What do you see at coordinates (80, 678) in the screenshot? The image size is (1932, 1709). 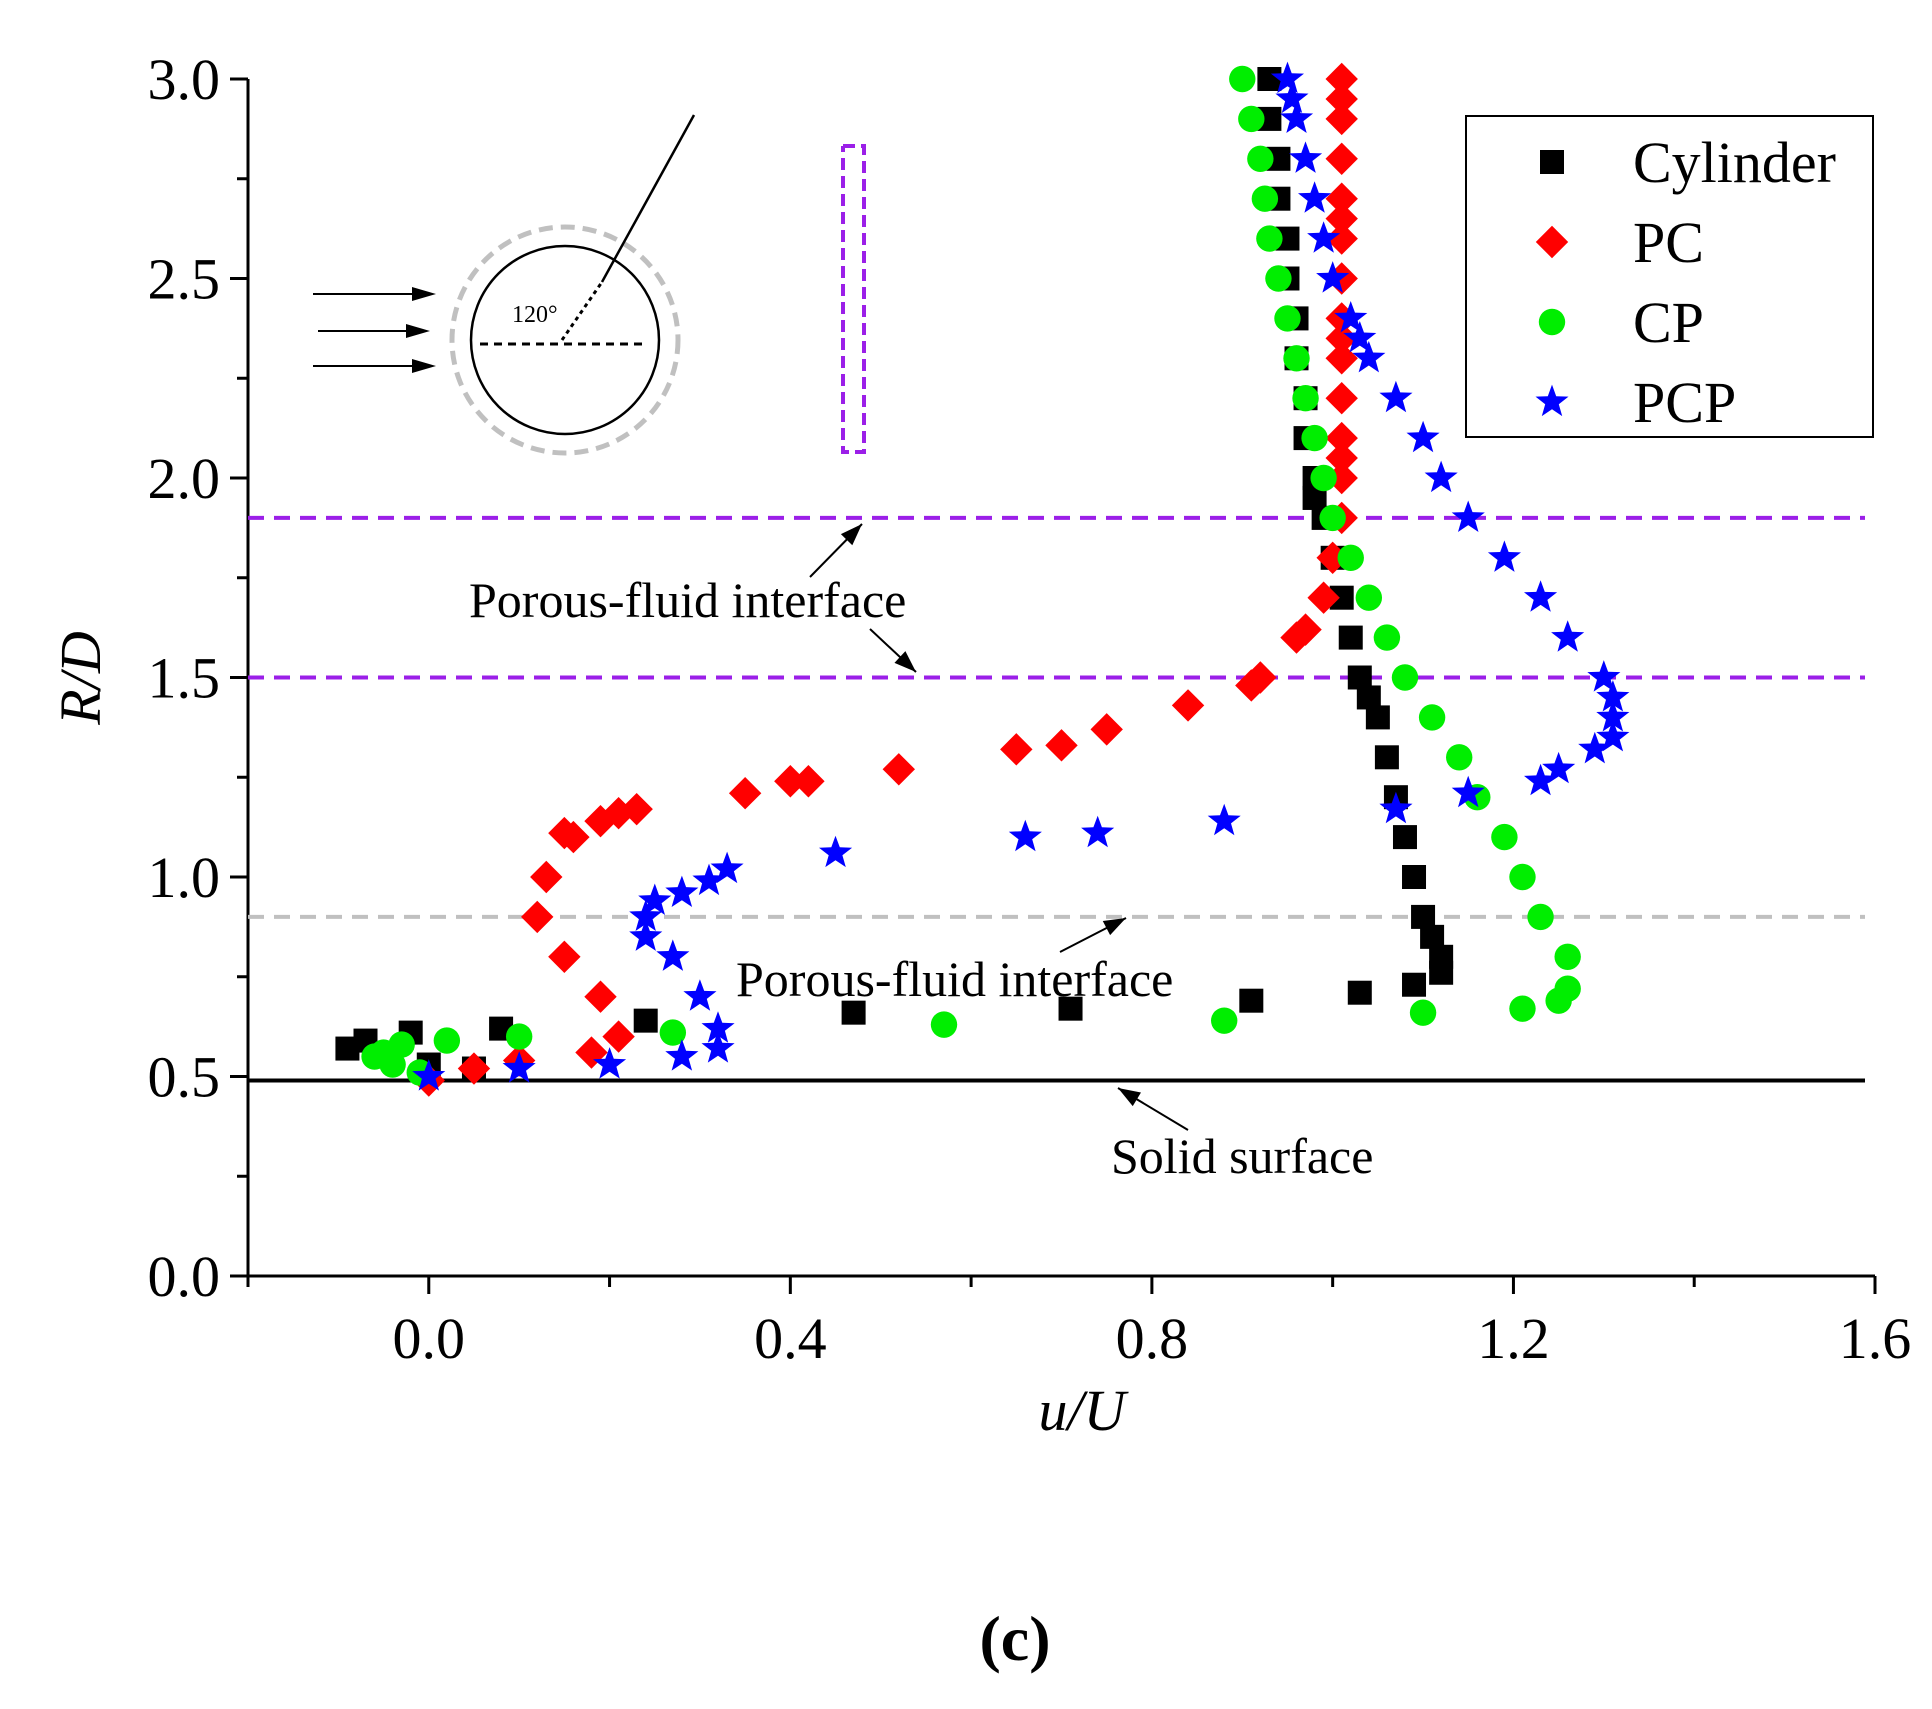 I see `y-axis-label: R/D` at bounding box center [80, 678].